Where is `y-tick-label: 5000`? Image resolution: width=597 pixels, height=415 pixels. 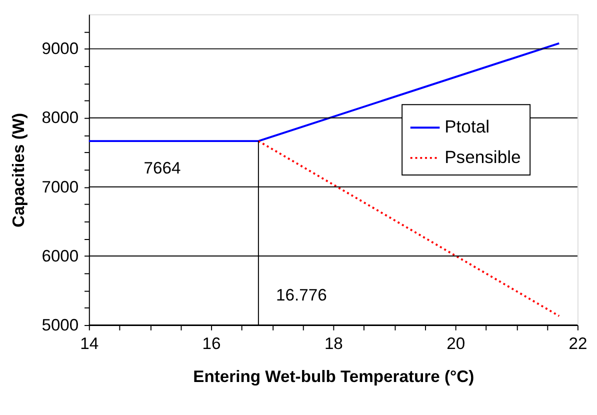 y-tick-label: 5000 is located at coordinates (60, 324).